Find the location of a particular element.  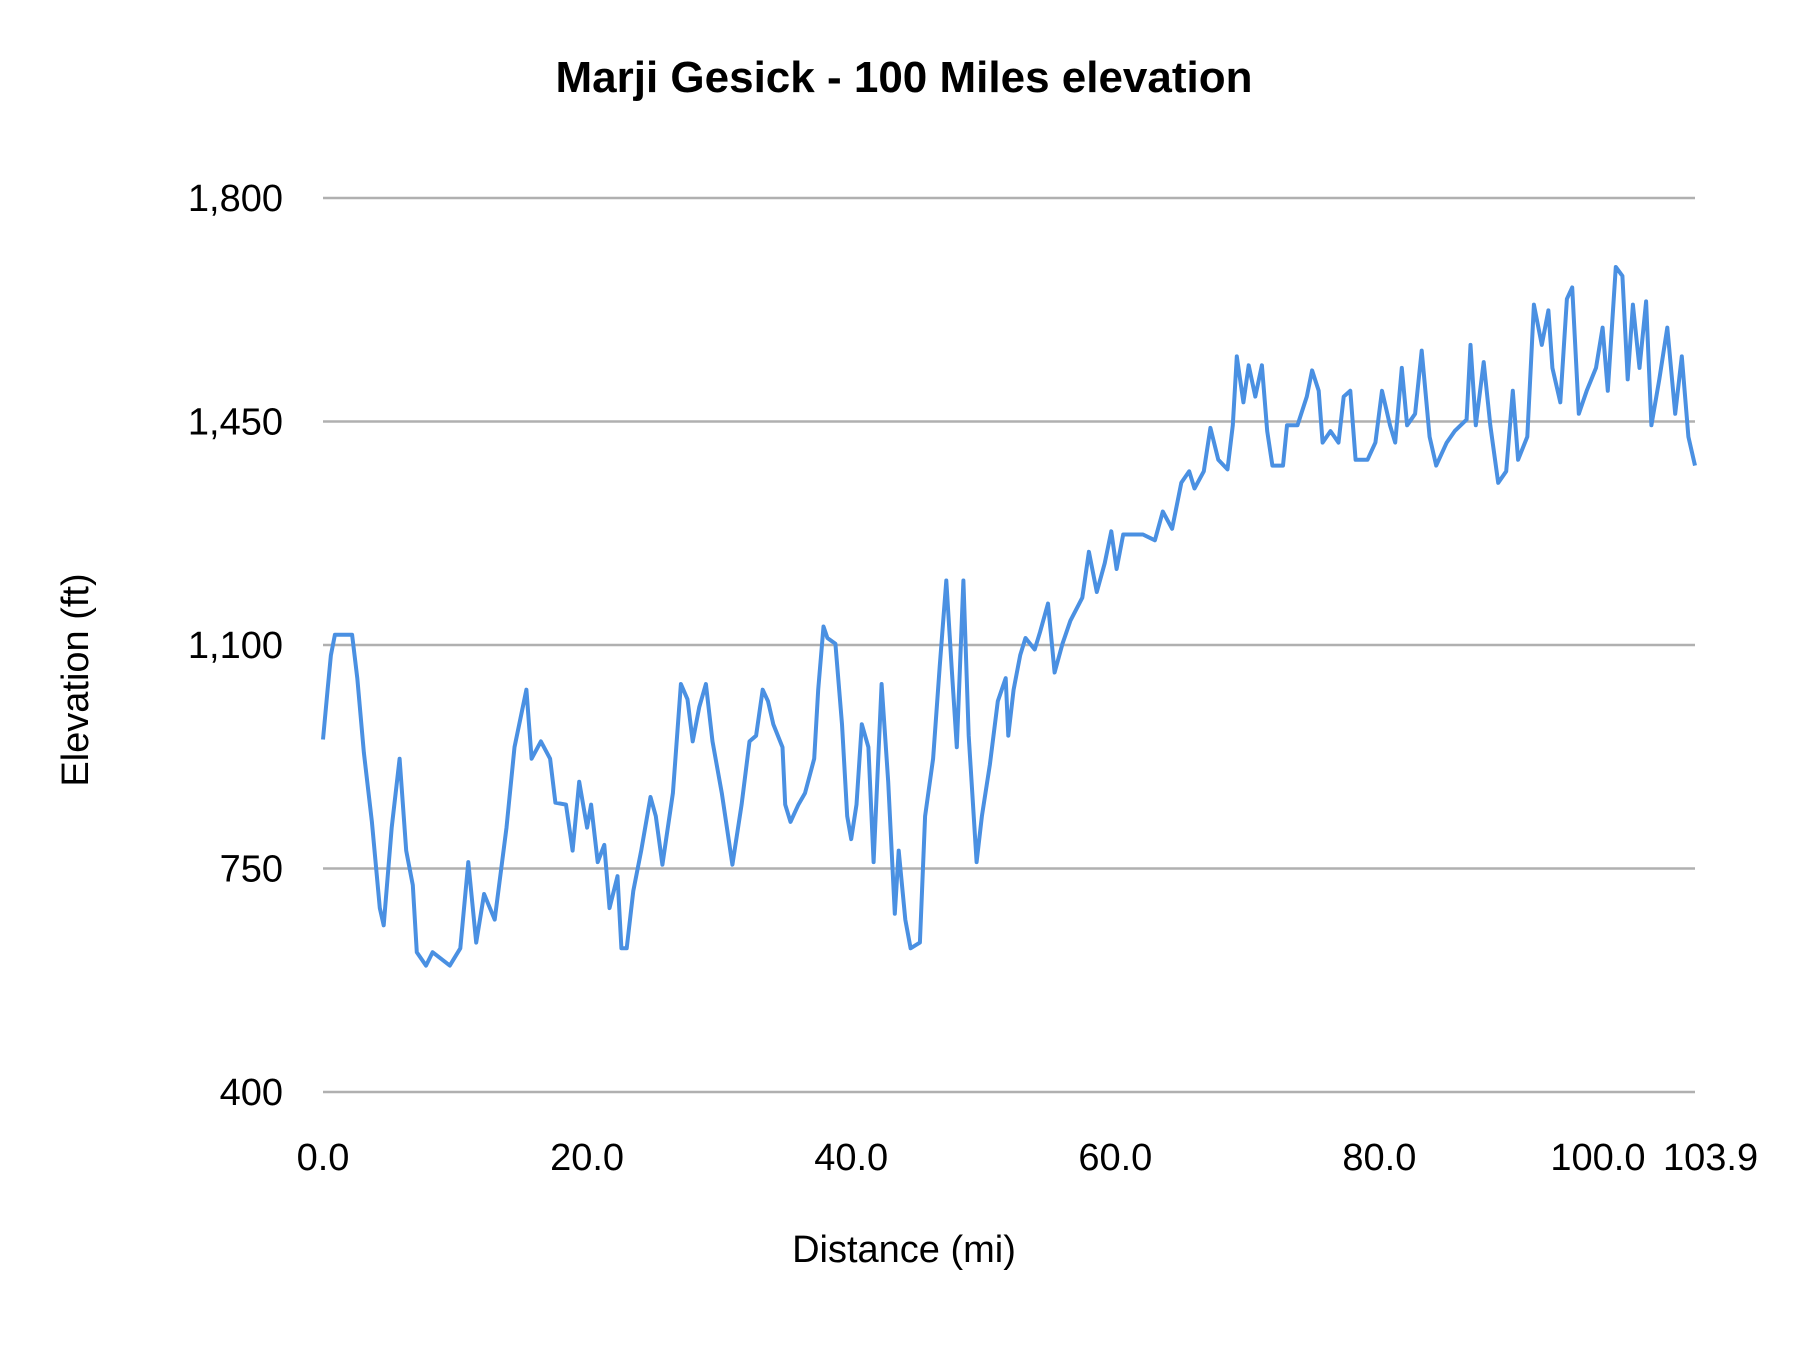

y-tick-label: 1,800 is located at coordinates (235, 199).